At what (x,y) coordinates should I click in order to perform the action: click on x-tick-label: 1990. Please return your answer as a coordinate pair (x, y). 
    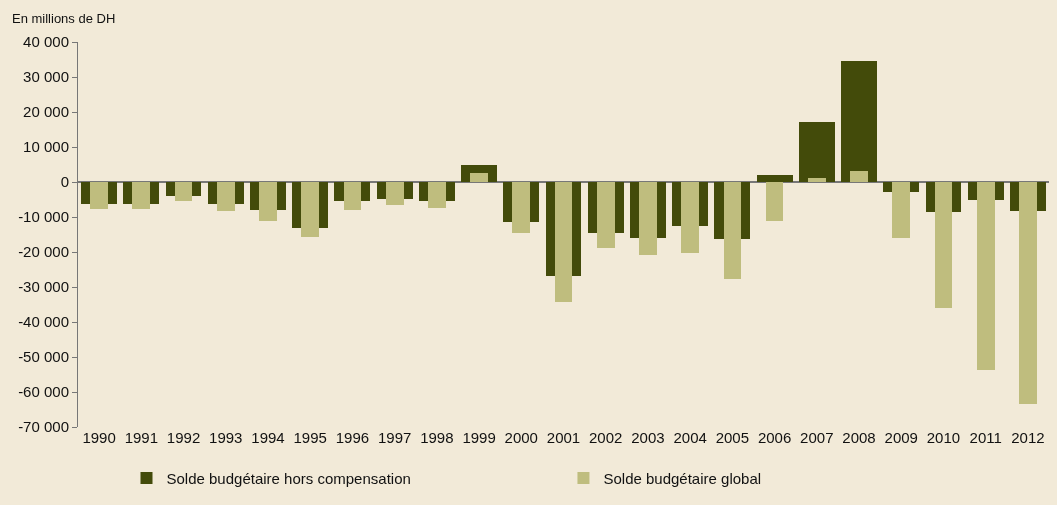
    Looking at the image, I should click on (99, 437).